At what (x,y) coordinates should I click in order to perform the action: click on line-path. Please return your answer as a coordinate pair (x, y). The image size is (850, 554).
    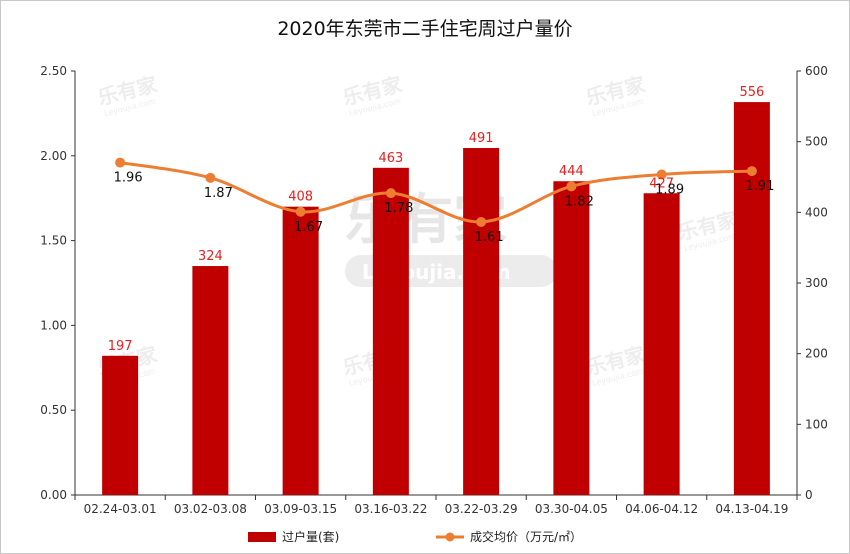
    Looking at the image, I should click on (435, 192).